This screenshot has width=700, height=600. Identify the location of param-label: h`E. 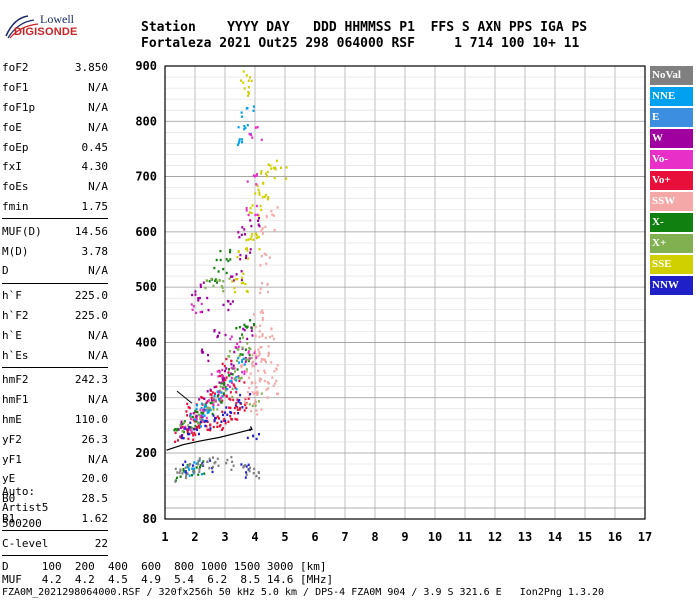
(12, 335).